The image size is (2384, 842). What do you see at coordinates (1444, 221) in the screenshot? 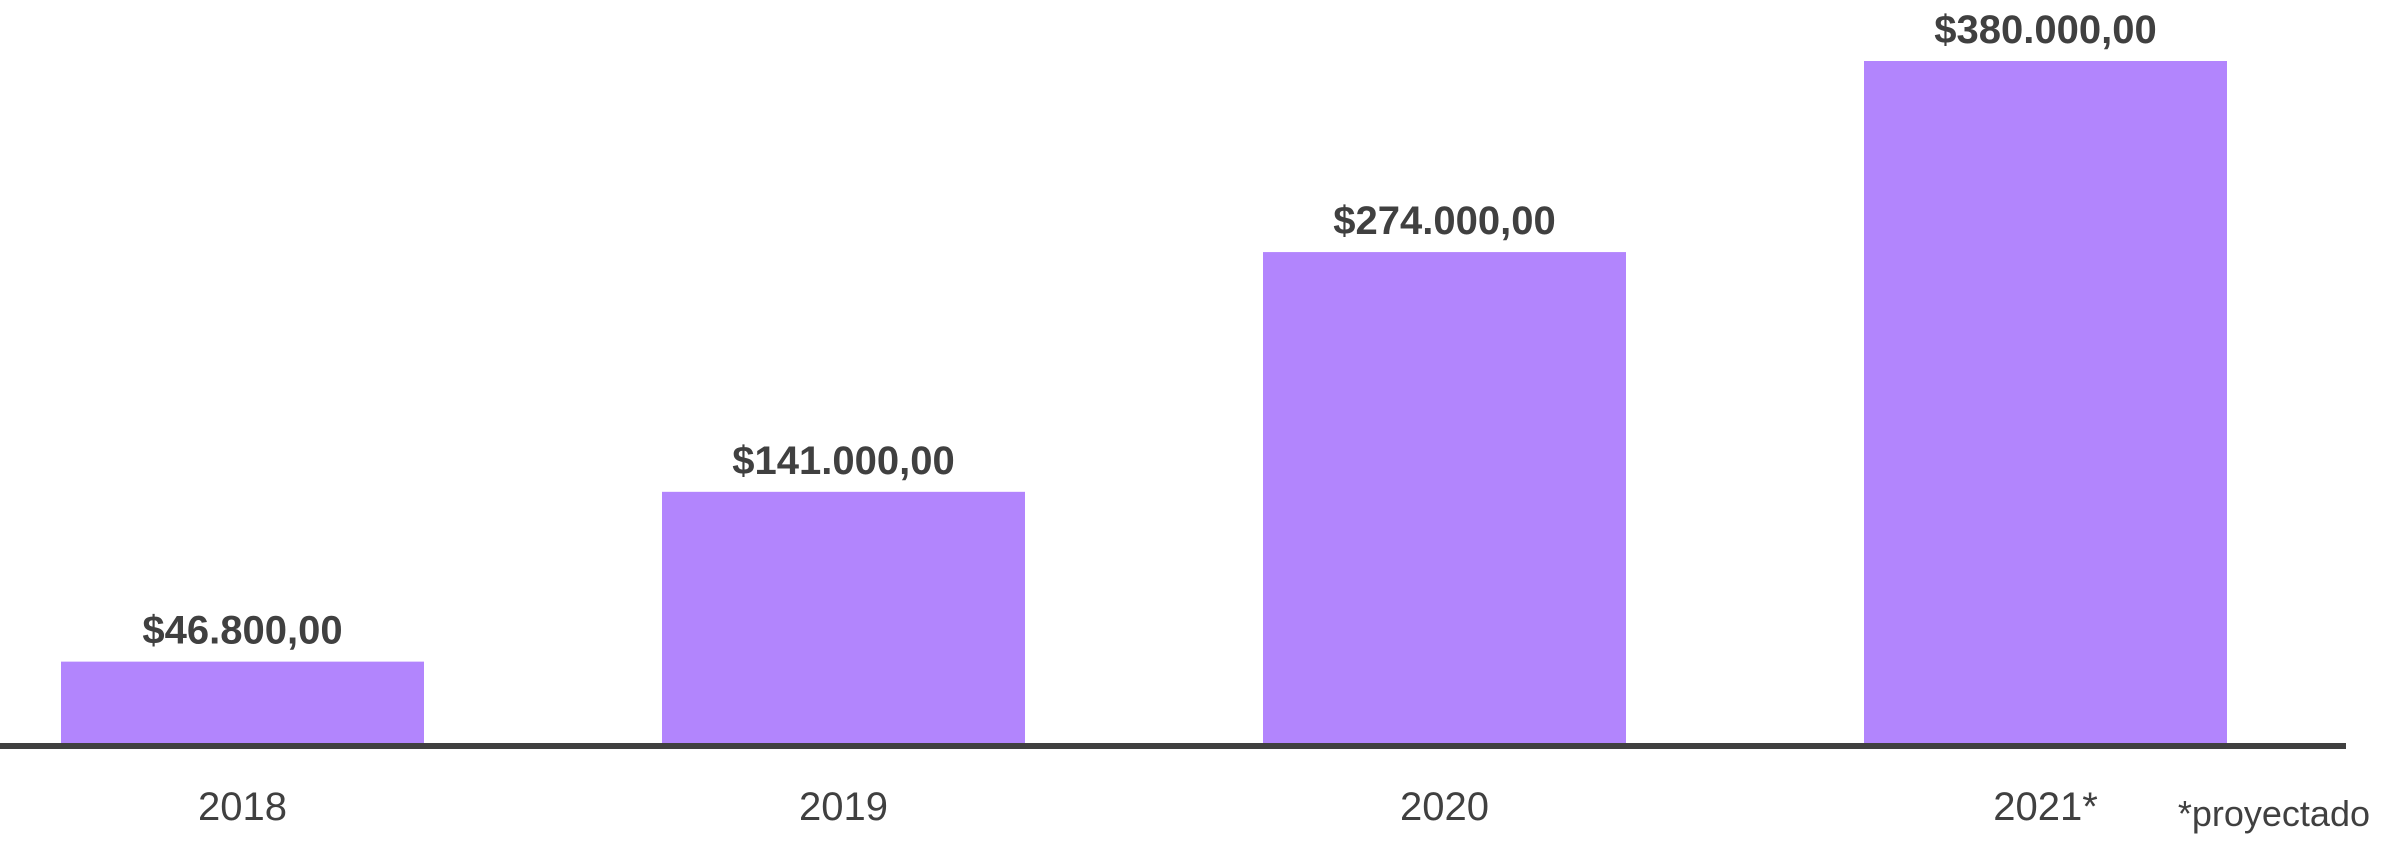
I see `data-label-2020: $274.000,00` at bounding box center [1444, 221].